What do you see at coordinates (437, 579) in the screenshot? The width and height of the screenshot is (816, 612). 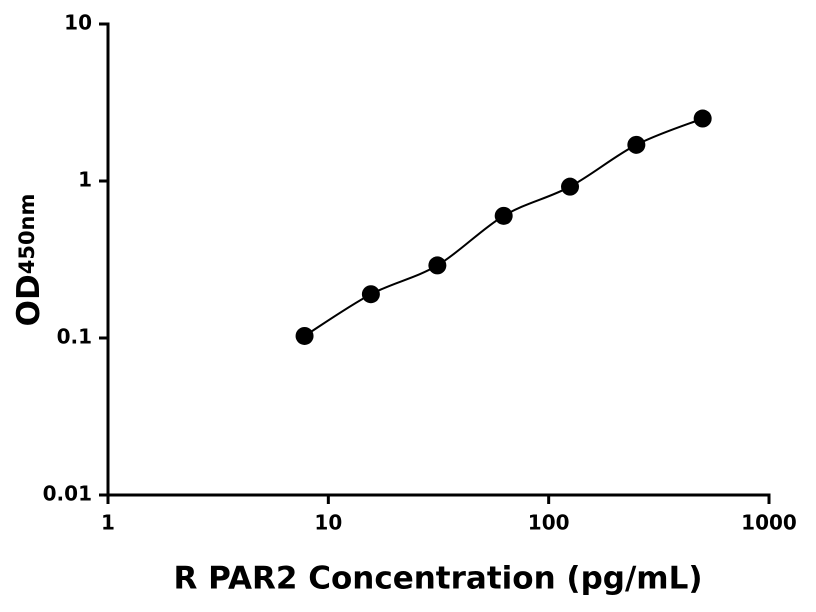 I see `x-axis-label: R PAR2 Concentration (pg/mL)` at bounding box center [437, 579].